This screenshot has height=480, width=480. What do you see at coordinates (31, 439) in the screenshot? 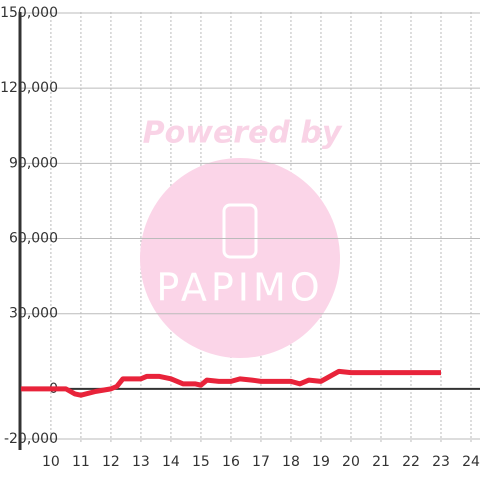
I see `y-tick-label: -20,000` at bounding box center [31, 439].